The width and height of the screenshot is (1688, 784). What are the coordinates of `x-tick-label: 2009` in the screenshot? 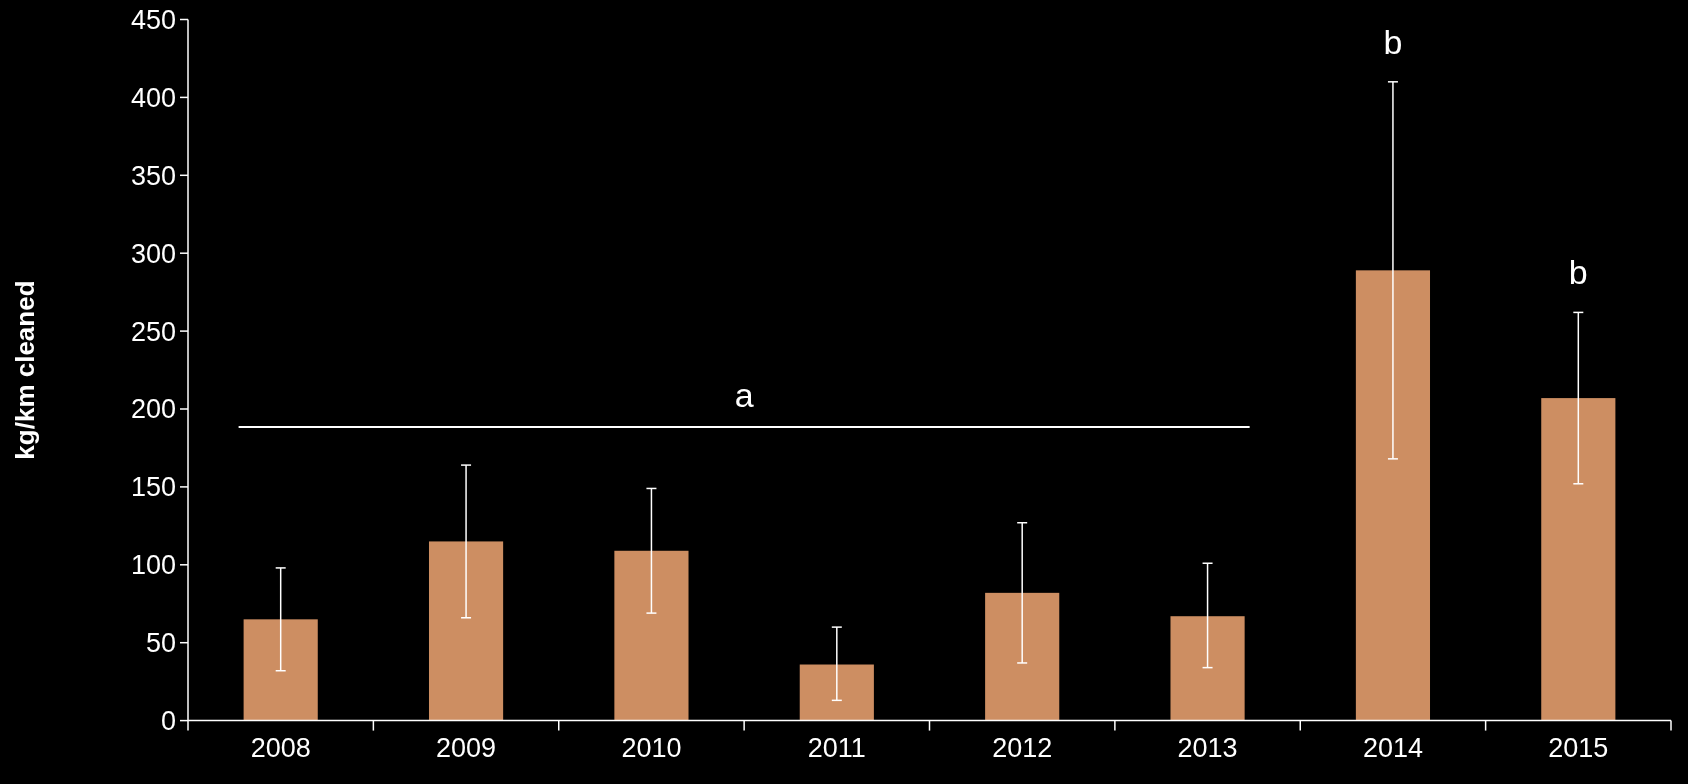 It's located at (466, 747).